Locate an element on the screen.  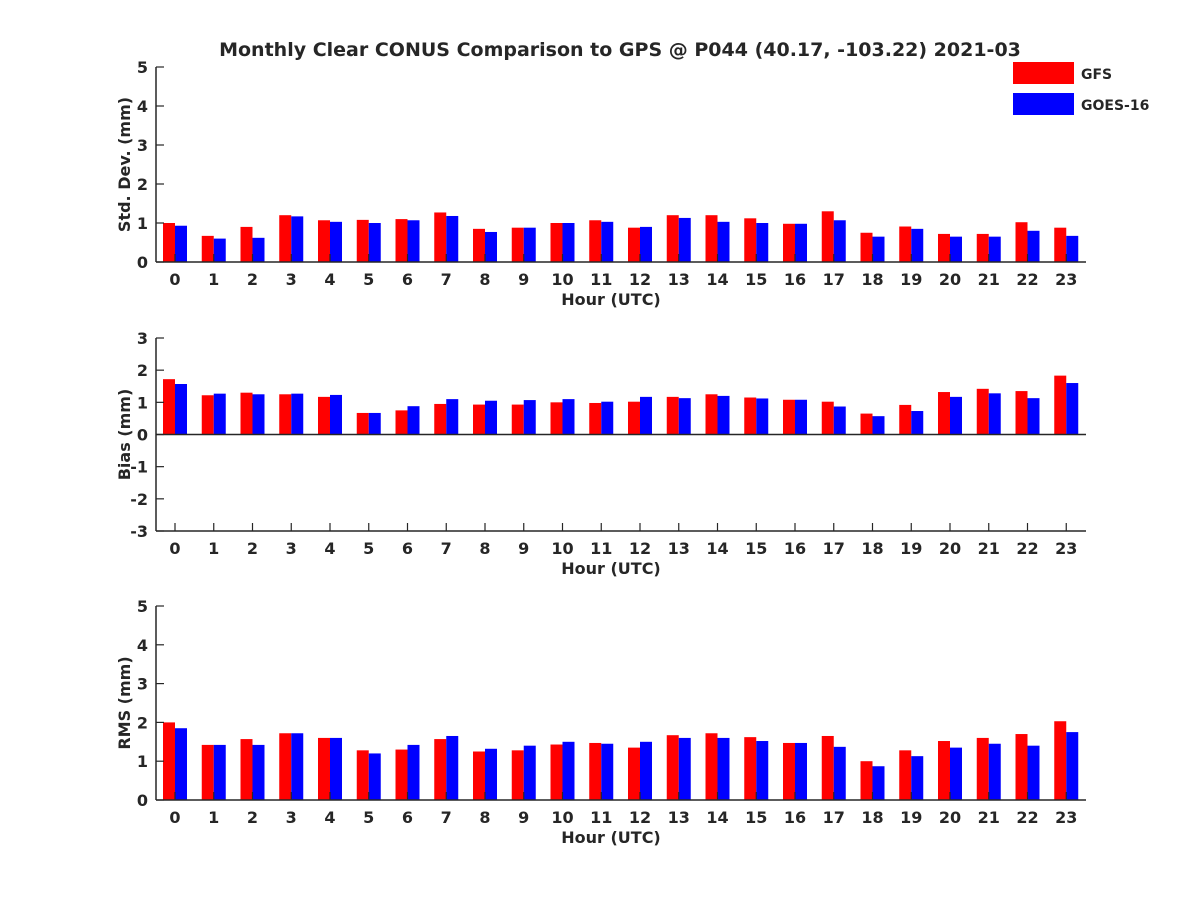
bar-goes-16-p2-h13 is located at coordinates (684, 416).